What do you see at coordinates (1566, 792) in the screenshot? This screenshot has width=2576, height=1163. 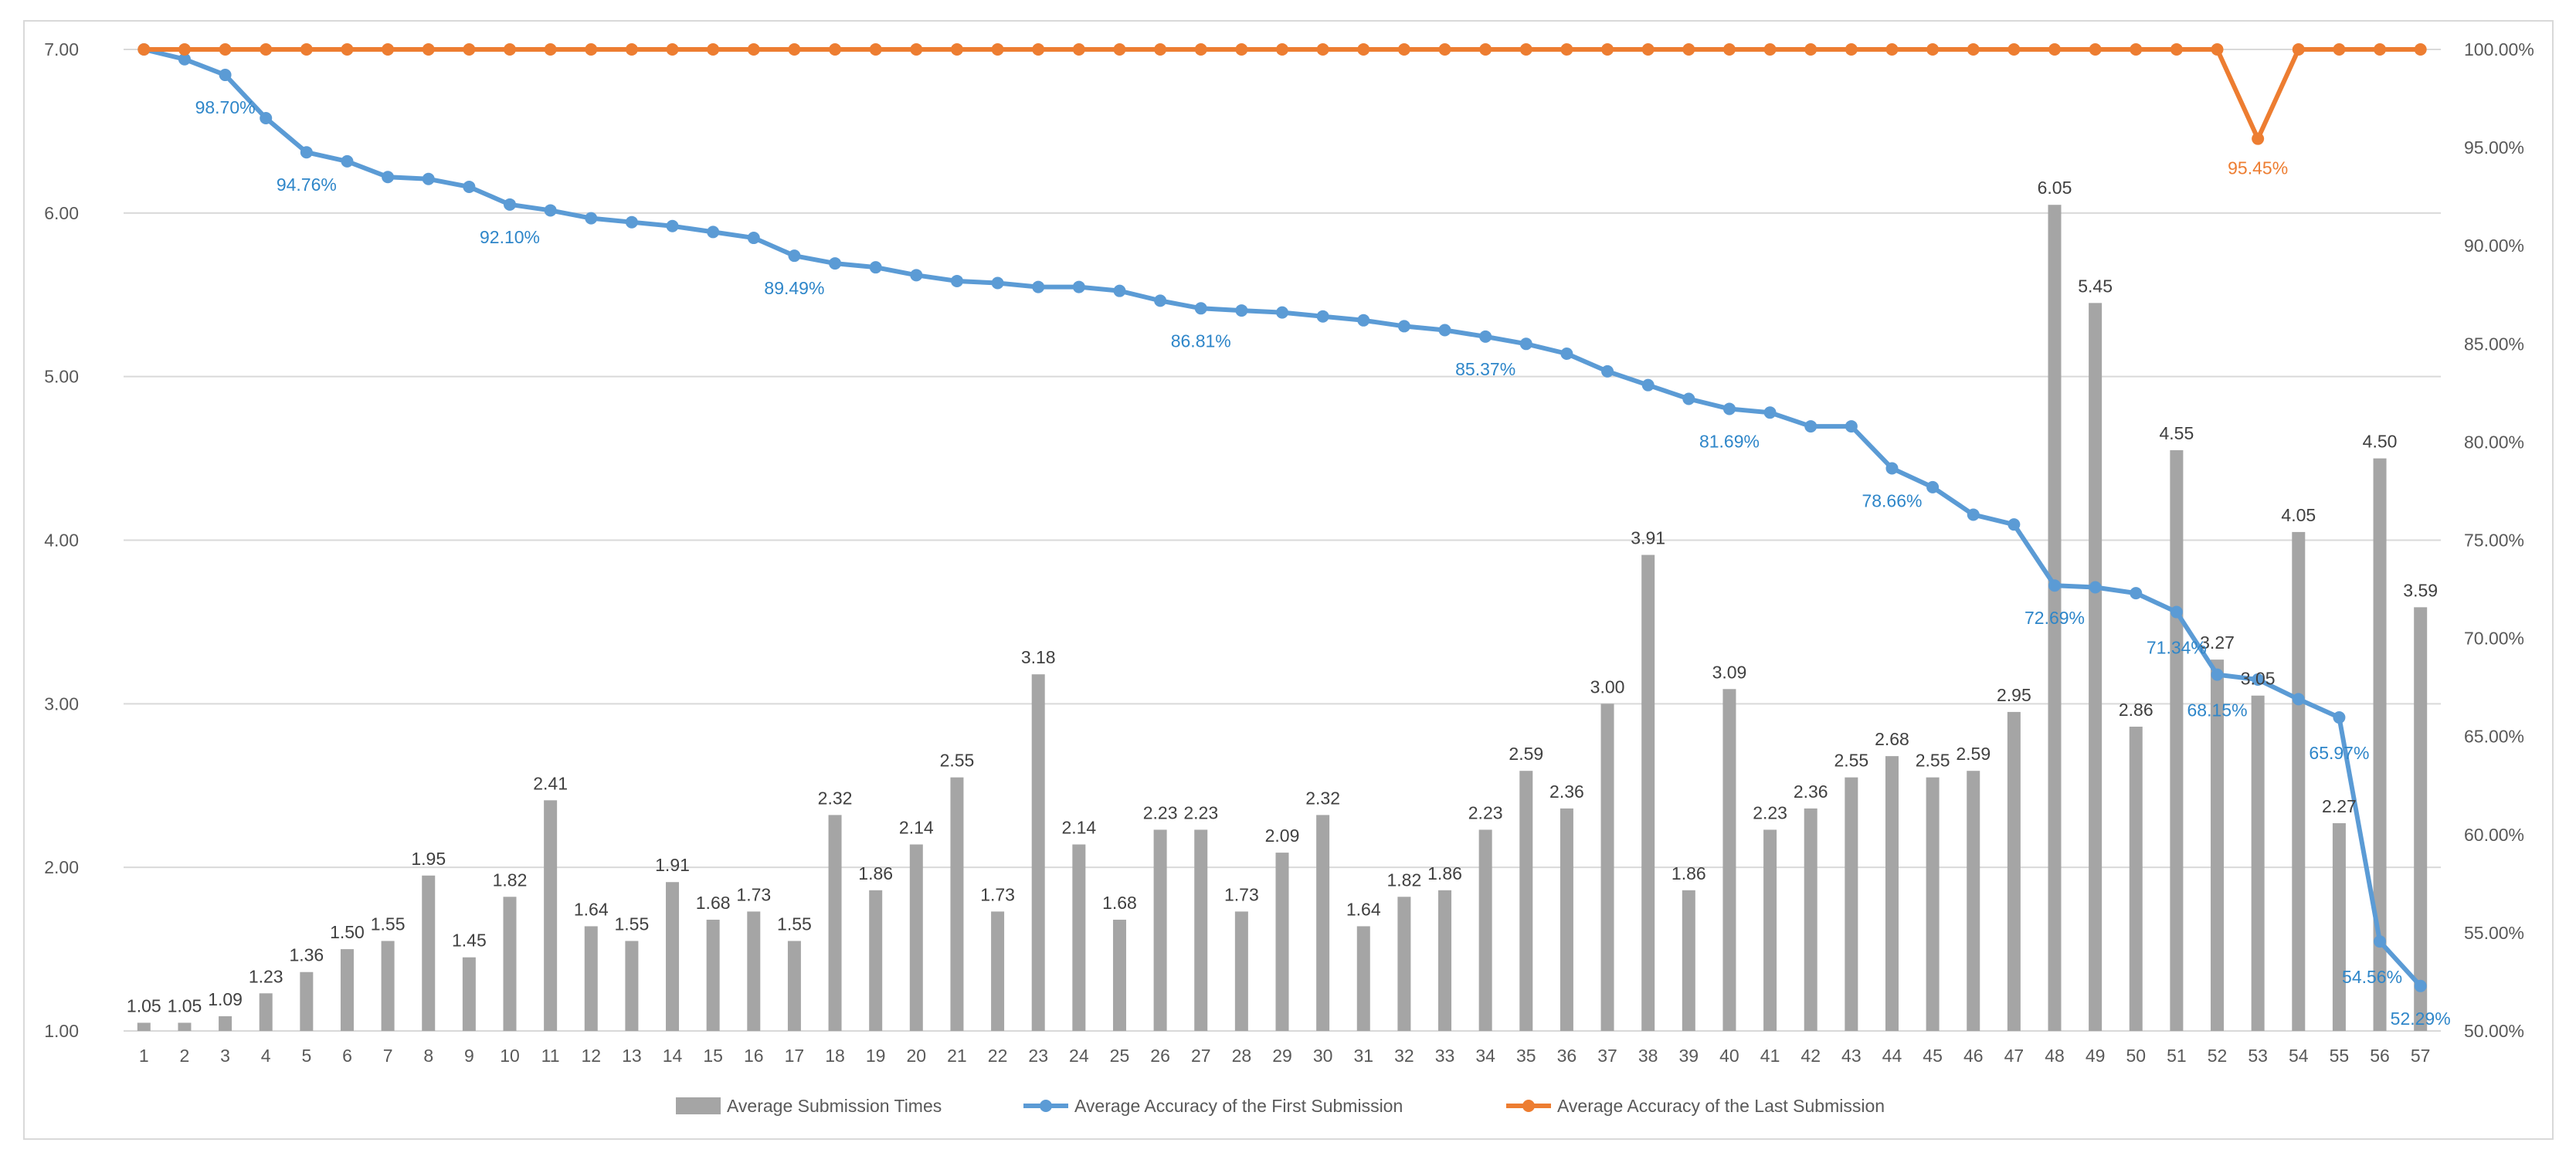 I see `bar-data-label: 2.36` at bounding box center [1566, 792].